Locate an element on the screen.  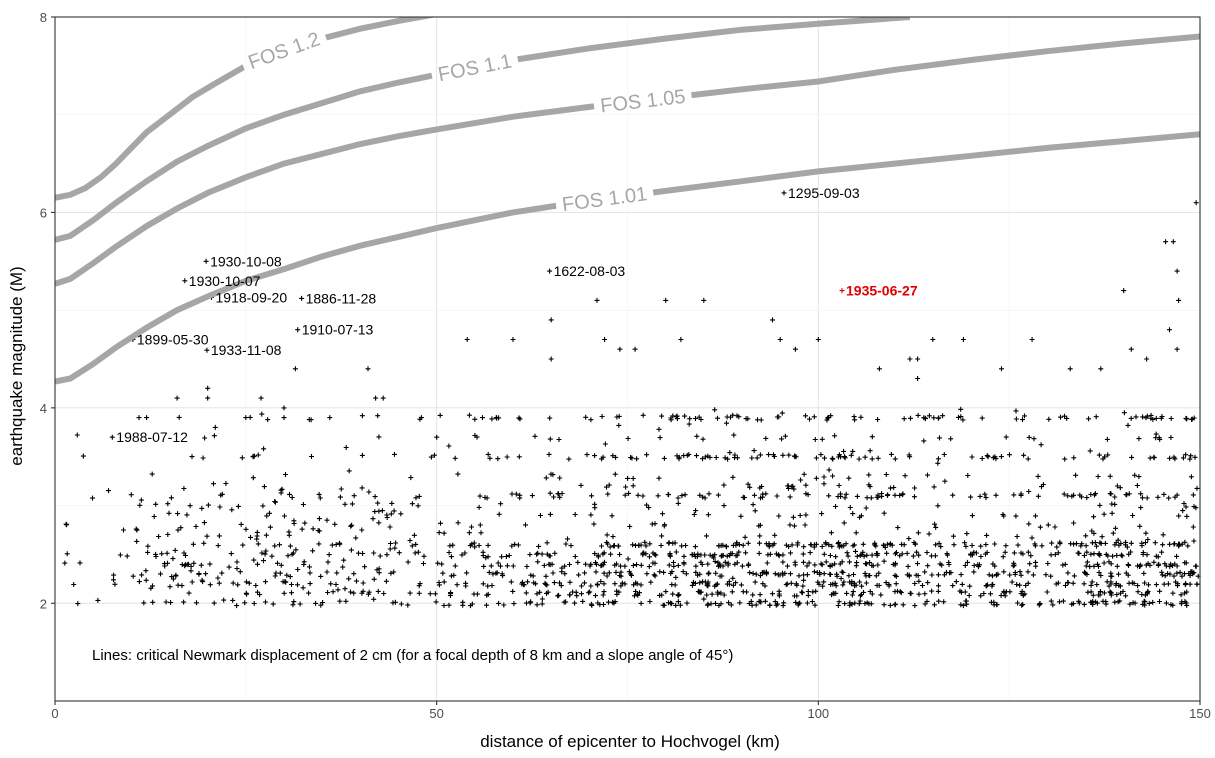
x-axis-title: distance of epicenter to Hochvogel (km) is located at coordinates (630, 741).